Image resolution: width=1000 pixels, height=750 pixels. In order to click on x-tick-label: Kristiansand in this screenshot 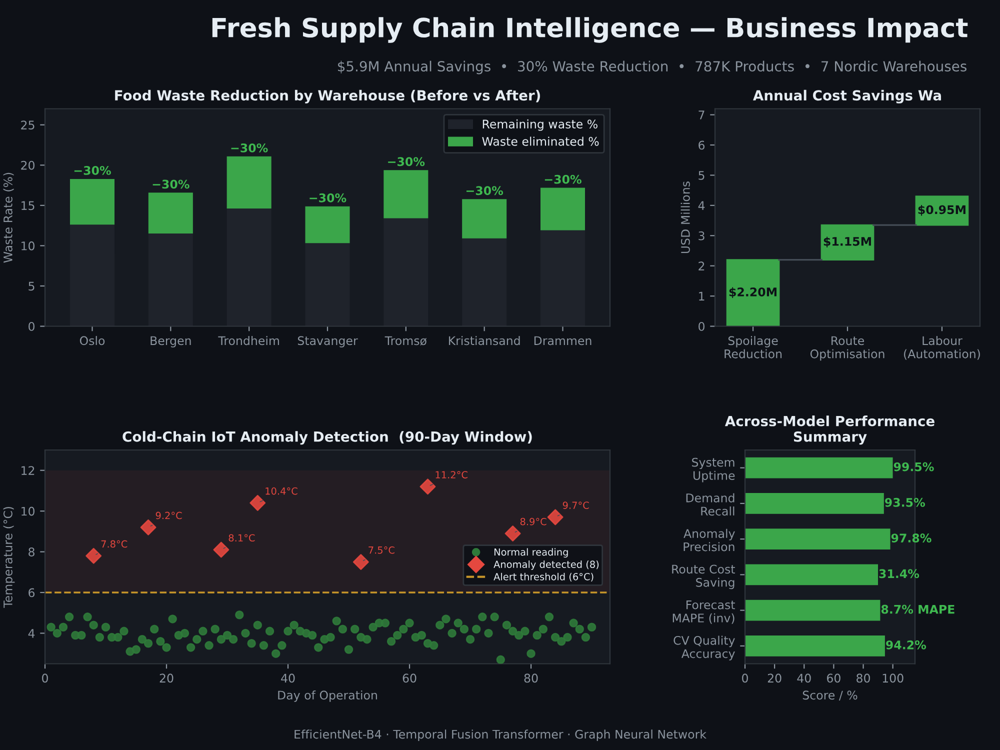, I will do `click(484, 341)`.